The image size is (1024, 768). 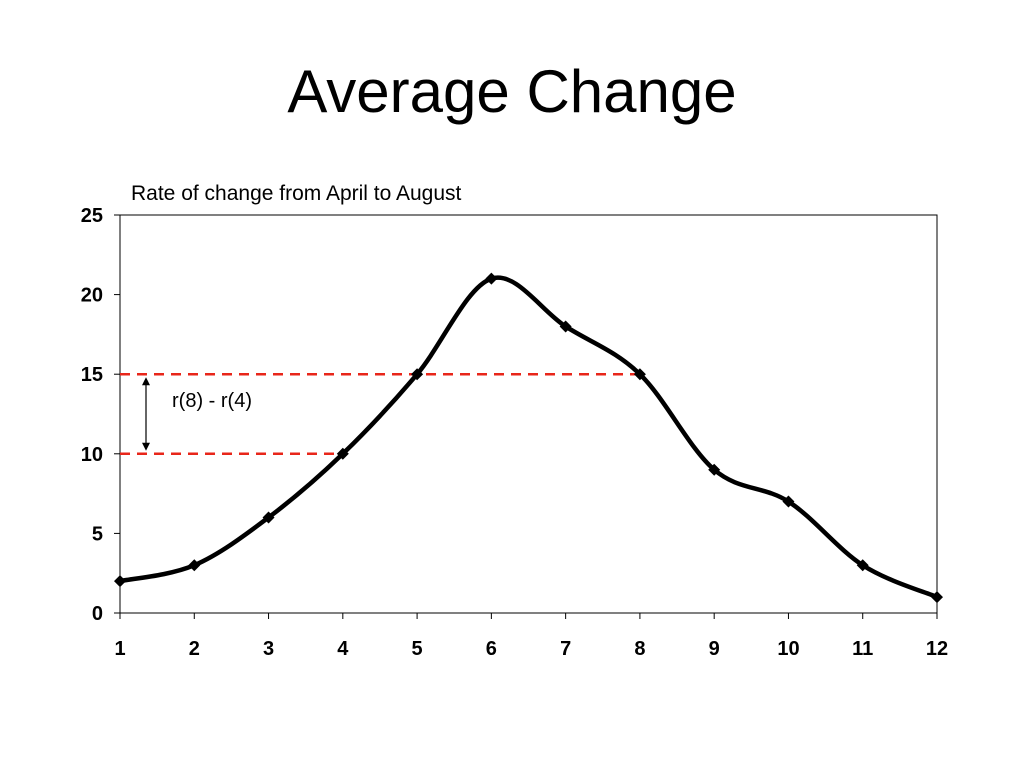 I want to click on x-tick-label: 5, so click(x=417, y=649).